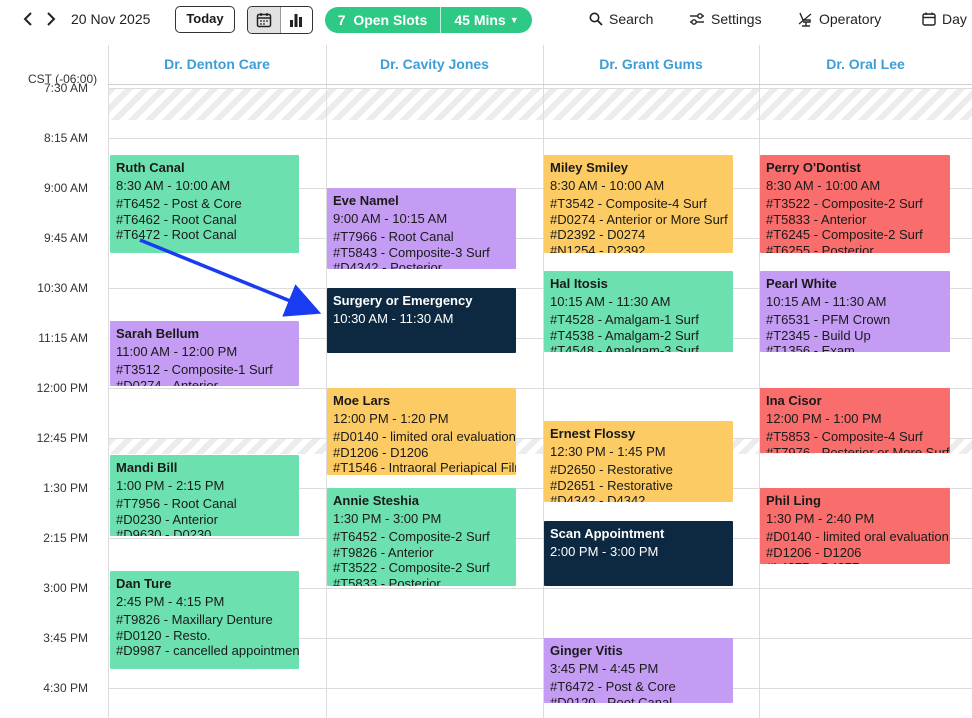 Image resolution: width=972 pixels, height=718 pixels. I want to click on chevron-right-icon, so click(51, 20).